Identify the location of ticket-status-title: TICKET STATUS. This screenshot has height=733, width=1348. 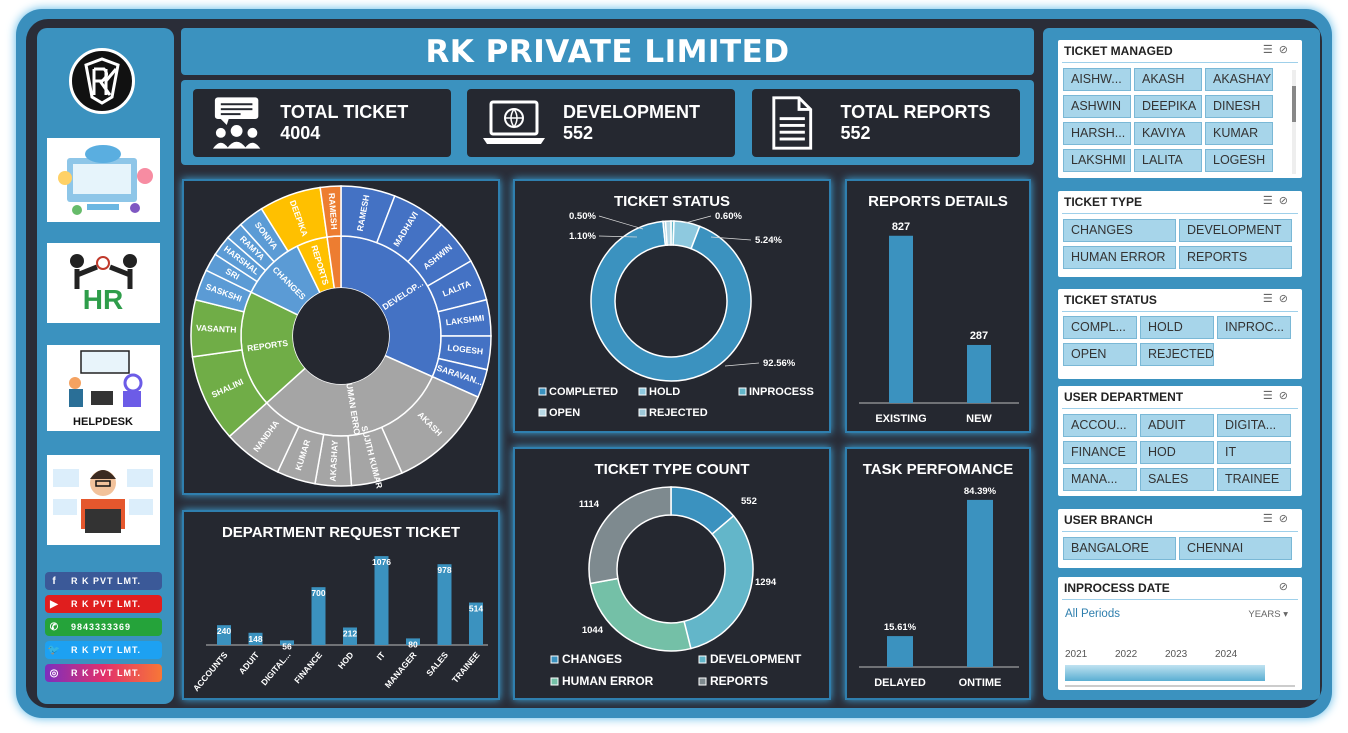
(672, 201).